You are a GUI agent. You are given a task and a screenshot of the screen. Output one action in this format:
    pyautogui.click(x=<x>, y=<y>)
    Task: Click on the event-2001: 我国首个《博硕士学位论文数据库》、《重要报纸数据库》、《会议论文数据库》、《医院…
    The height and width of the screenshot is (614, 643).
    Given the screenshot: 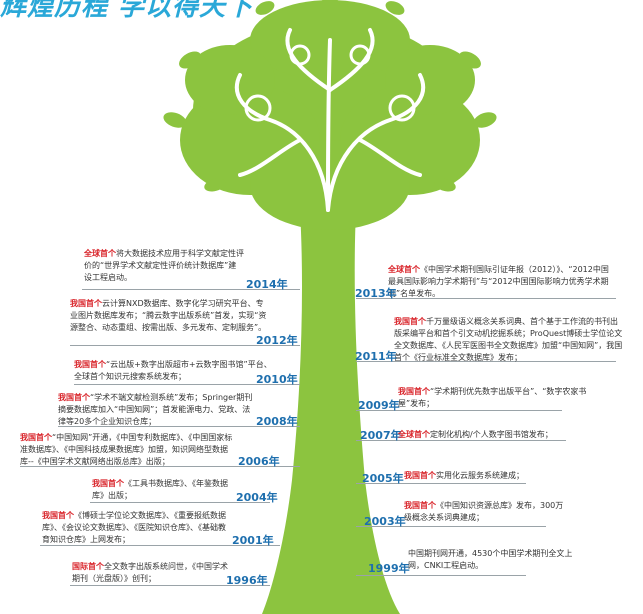 What is the action you would take?
    pyautogui.click(x=134, y=527)
    